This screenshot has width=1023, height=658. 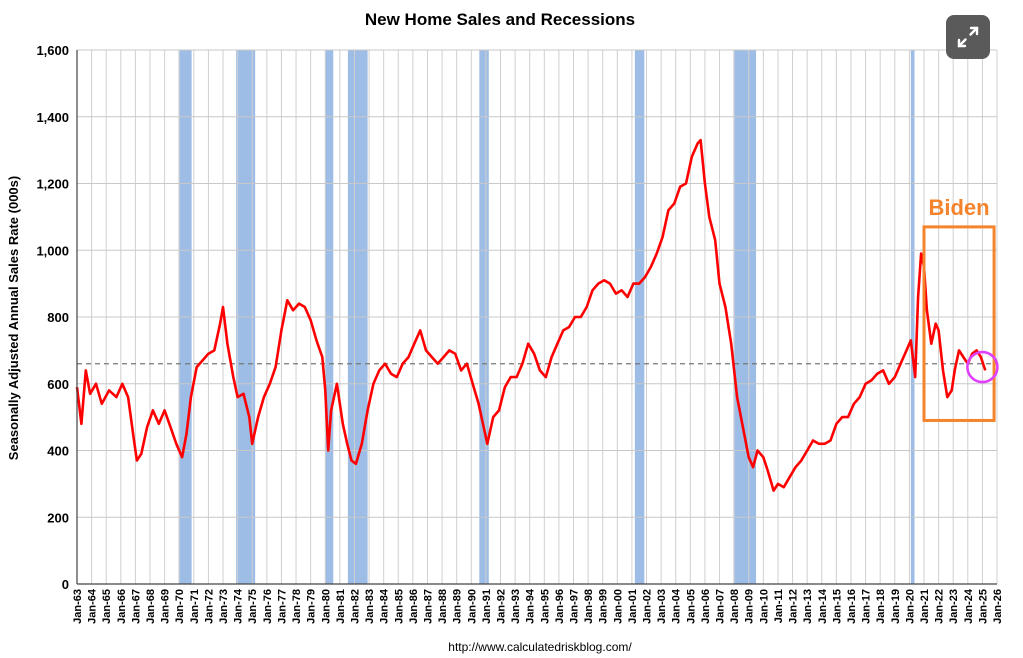 What do you see at coordinates (502, 606) in the screenshot?
I see `x-tick-label: Jan-92` at bounding box center [502, 606].